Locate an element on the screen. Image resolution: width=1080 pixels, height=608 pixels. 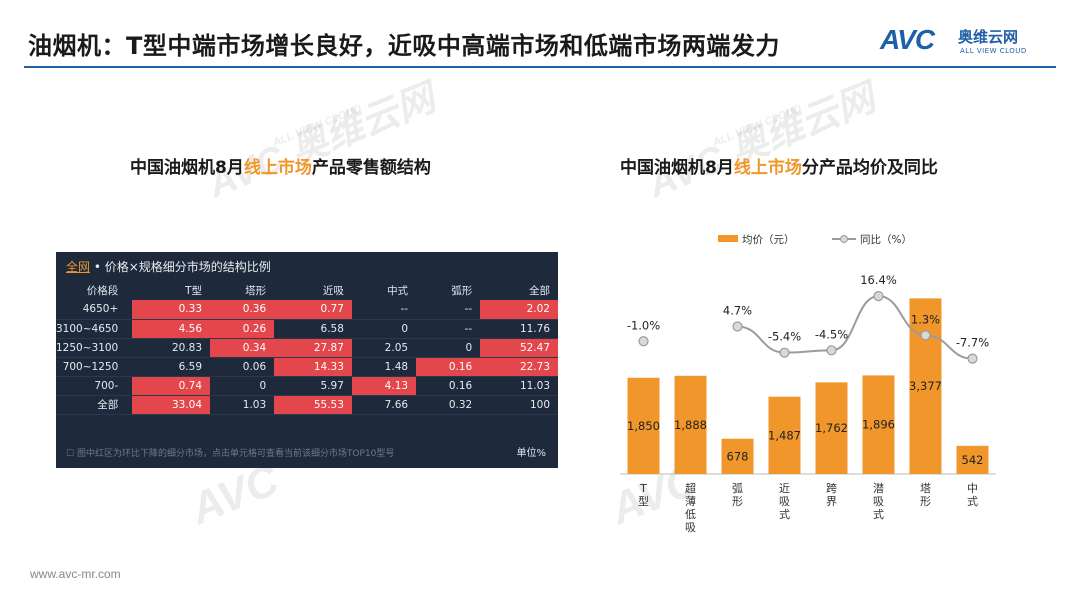
table-cell: 6.59 is located at coordinates (171, 367).